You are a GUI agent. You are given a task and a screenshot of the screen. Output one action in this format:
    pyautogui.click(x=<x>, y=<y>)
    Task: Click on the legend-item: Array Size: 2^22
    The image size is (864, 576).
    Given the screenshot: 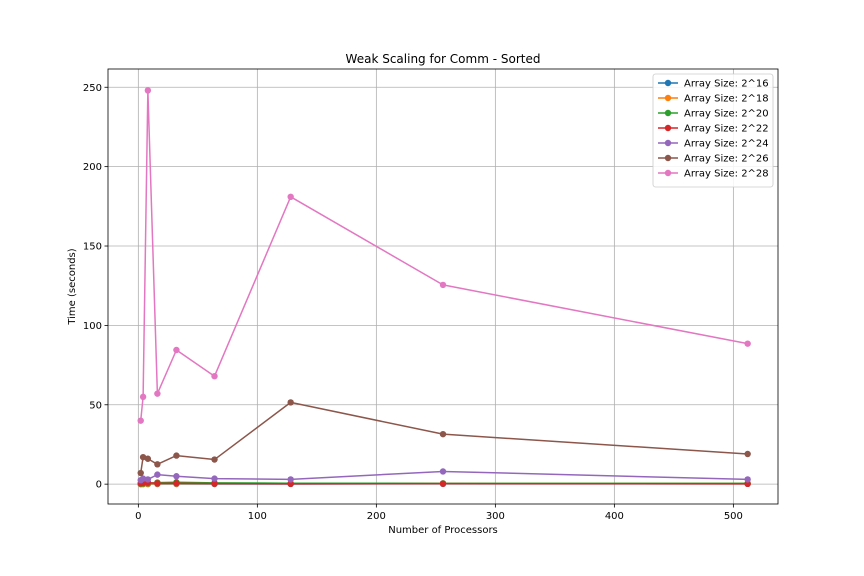 What is the action you would take?
    pyautogui.click(x=713, y=129)
    